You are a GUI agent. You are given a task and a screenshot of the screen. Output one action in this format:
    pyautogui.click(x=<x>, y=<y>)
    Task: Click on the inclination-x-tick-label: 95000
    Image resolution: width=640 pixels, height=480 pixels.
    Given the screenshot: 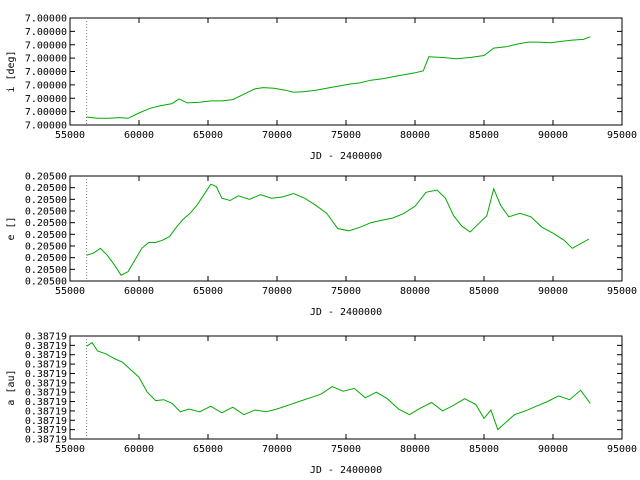 What is the action you would take?
    pyautogui.click(x=622, y=135)
    